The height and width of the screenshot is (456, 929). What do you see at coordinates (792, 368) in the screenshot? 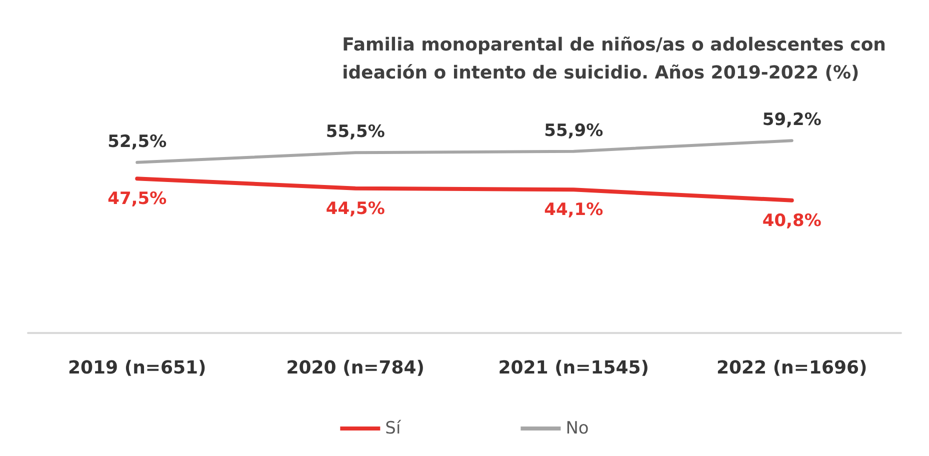
I see `x-tick-label: 2022 (n=1696)` at bounding box center [792, 368].